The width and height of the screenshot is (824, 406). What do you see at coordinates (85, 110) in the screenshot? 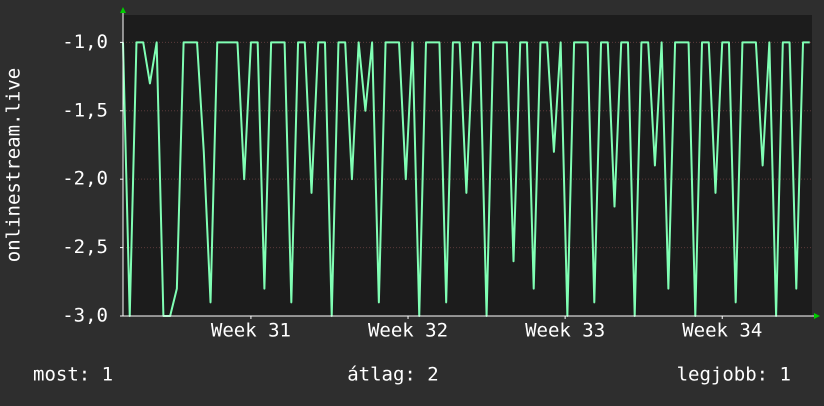
I see `y-tick-label: -1,5` at bounding box center [85, 110].